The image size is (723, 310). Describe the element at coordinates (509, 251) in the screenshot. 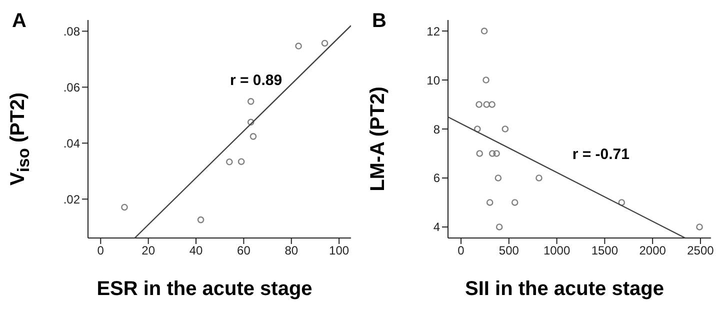

I see `x-tick-label: 500` at that location.